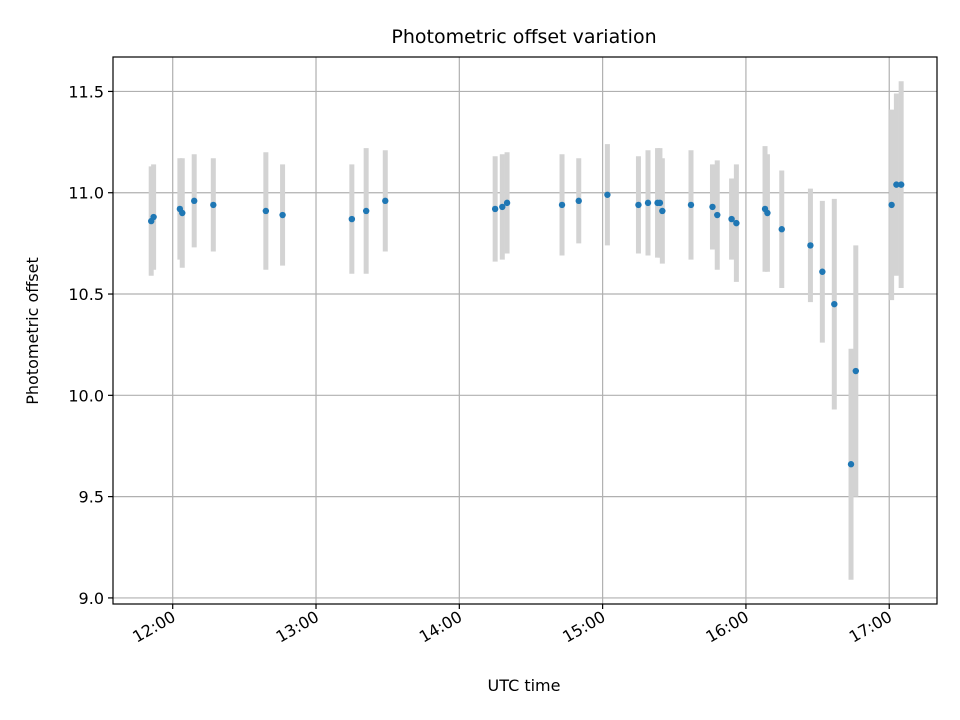 This screenshot has height=720, width=960. Describe the element at coordinates (86, 294) in the screenshot. I see `y-tick-label: 10.5` at that location.